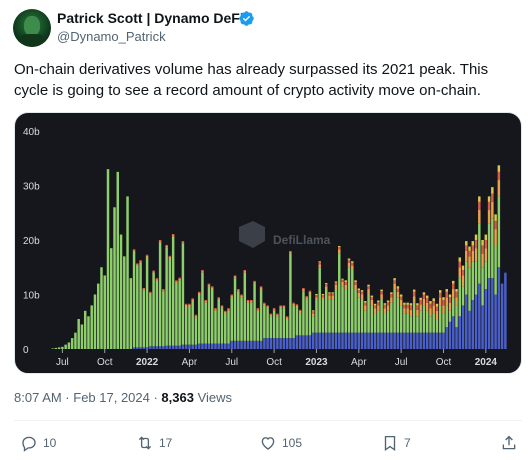 This screenshot has width=532, height=460. What do you see at coordinates (38, 443) in the screenshot?
I see `reply-button: 10` at bounding box center [38, 443].